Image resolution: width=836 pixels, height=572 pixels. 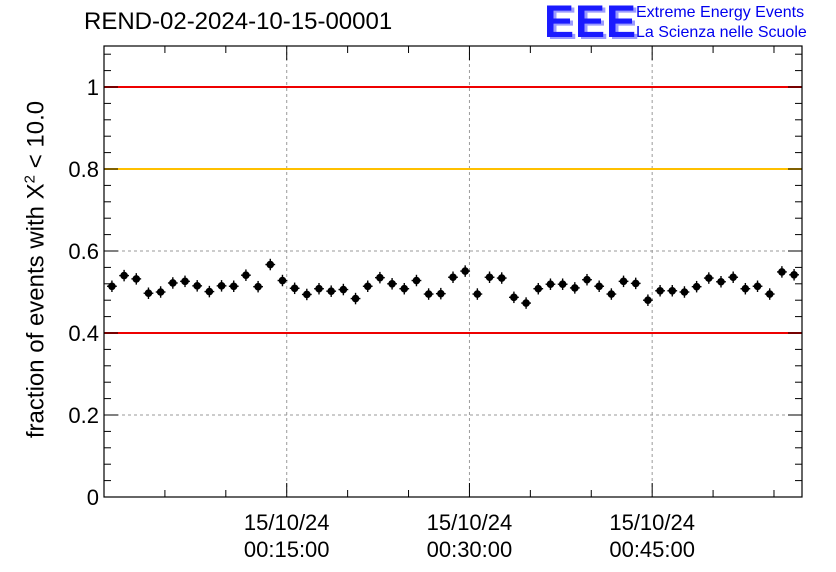 What do you see at coordinates (83, 251) in the screenshot?
I see `y-tick-label: 0.6` at bounding box center [83, 251].